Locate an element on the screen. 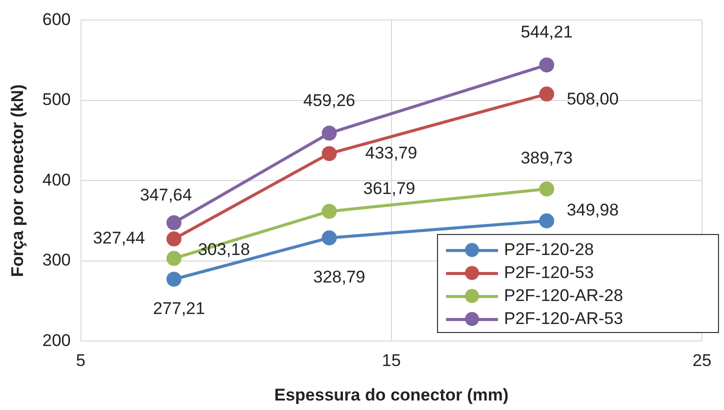 The image size is (724, 410). y-tick-label: 500 is located at coordinates (56, 100).